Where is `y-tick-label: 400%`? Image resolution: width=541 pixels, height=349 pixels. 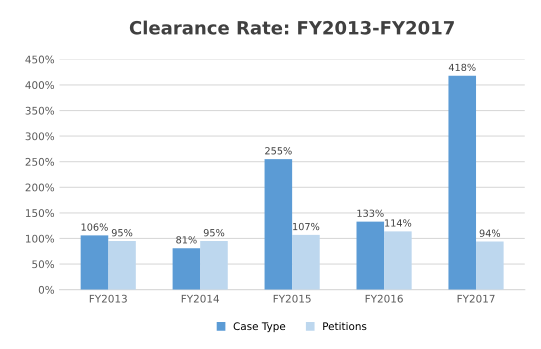
y-tick-label: 400% is located at coordinates (39, 85).